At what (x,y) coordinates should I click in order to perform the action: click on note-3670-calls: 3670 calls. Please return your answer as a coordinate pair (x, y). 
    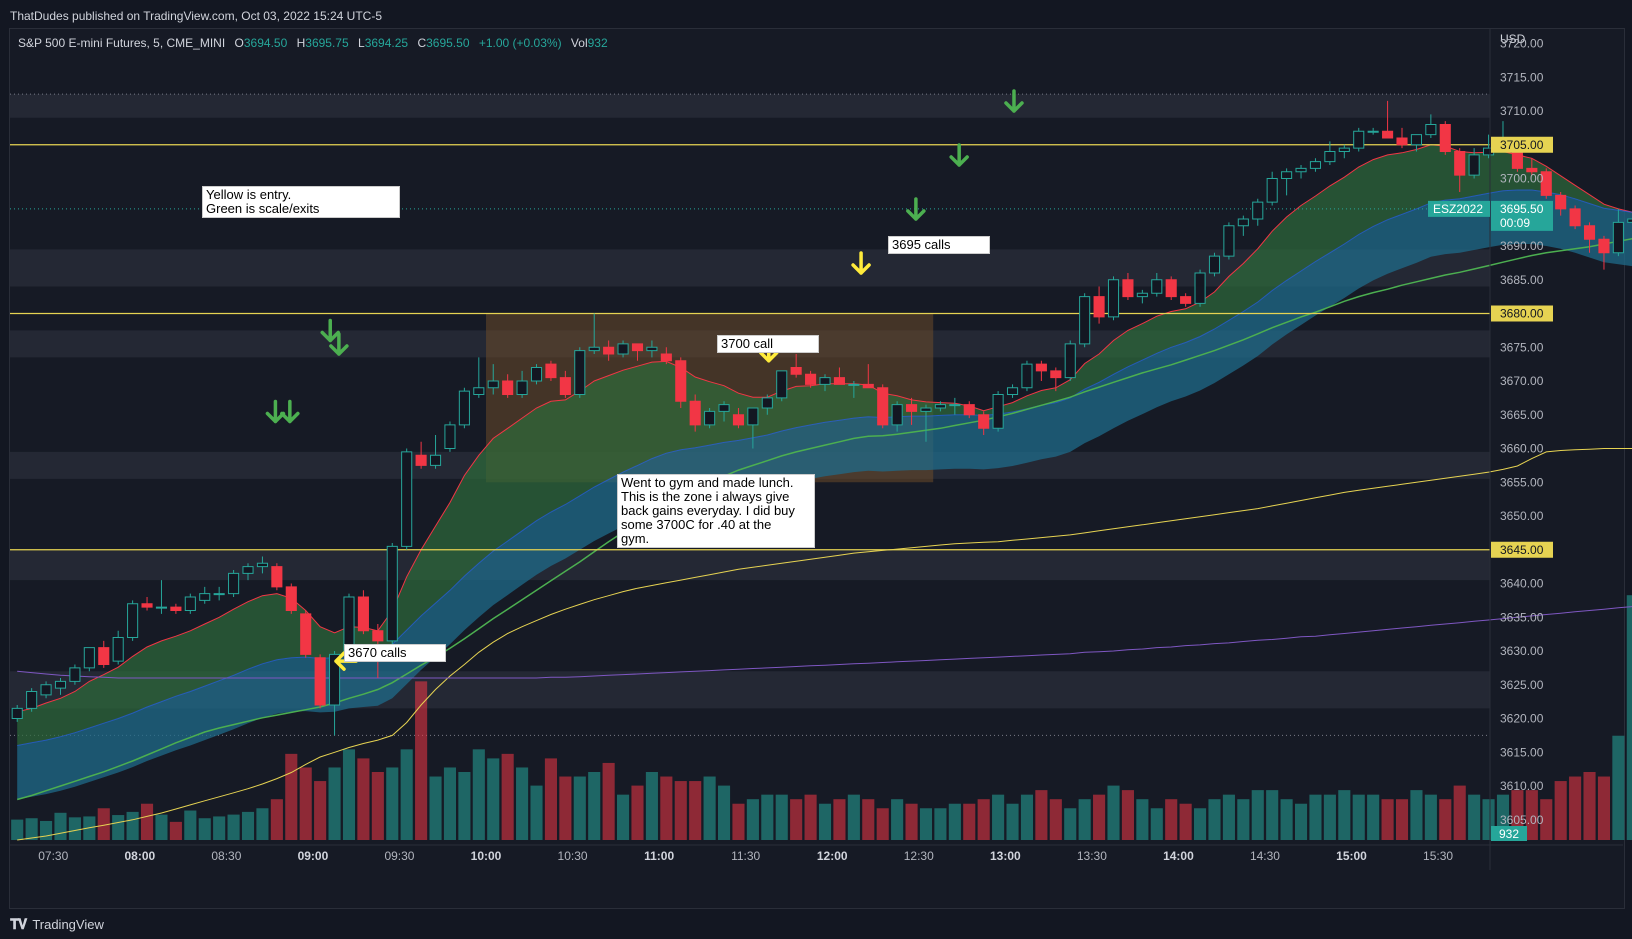
    Looking at the image, I should click on (395, 653).